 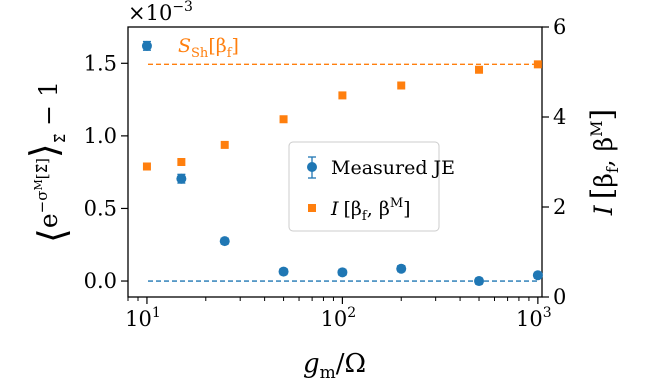 I want to click on legend-box, so click(x=364, y=186).